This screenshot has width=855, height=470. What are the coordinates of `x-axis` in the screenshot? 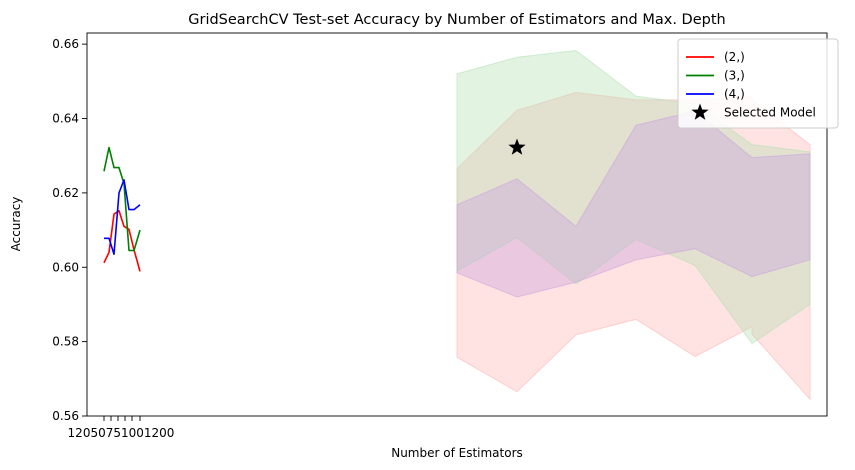 It's located at (122, 418).